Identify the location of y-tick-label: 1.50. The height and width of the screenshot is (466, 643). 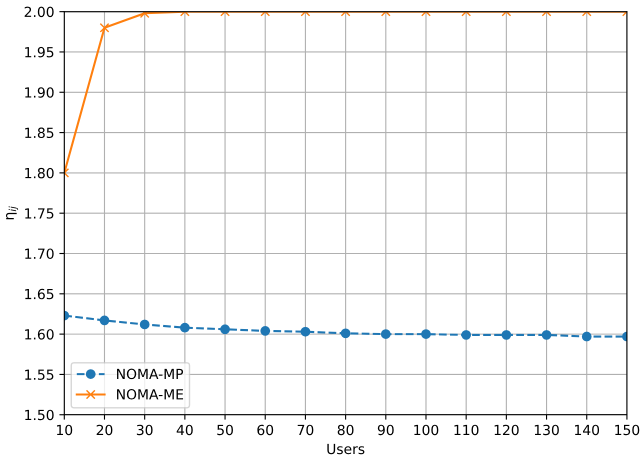
(39, 415).